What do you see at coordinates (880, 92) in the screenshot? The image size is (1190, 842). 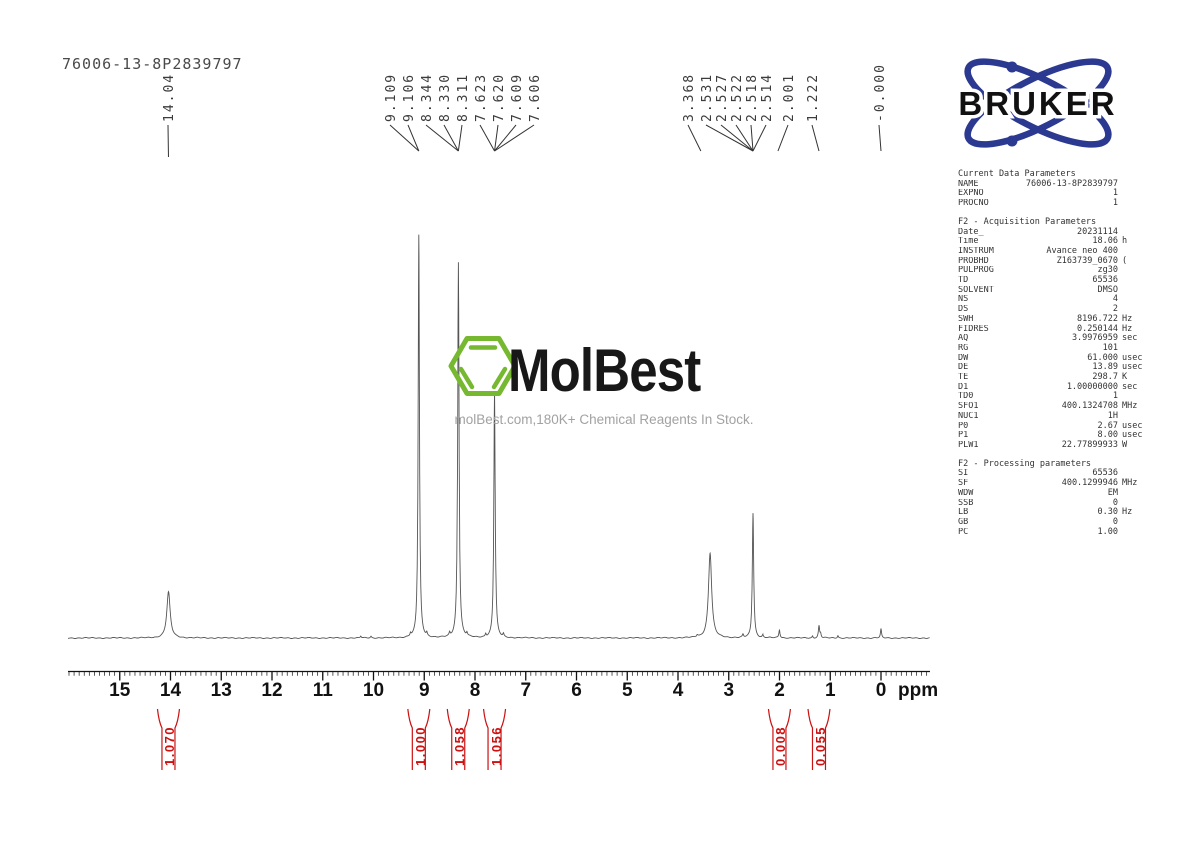 I see `peak-shift-label: -0.000` at bounding box center [880, 92].